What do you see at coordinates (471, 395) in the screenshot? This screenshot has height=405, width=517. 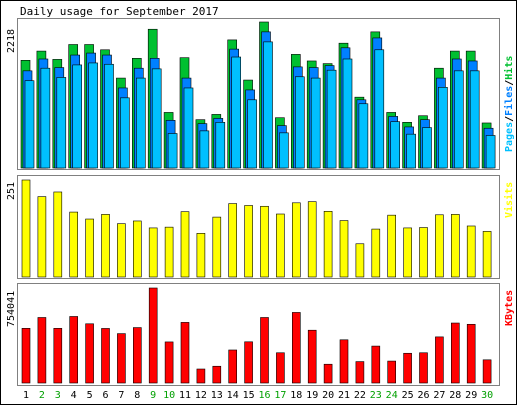 I see `day-label: 29` at bounding box center [471, 395].